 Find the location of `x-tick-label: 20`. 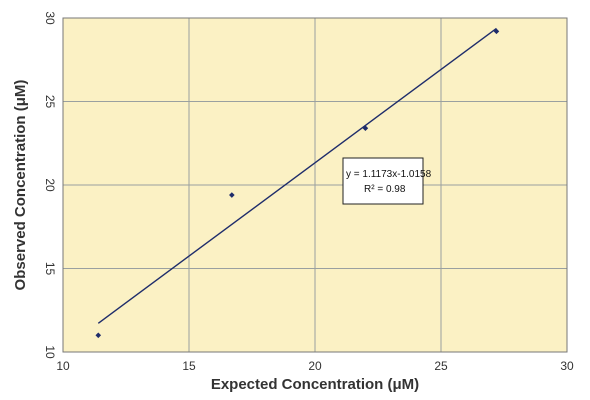

x-tick-label: 20 is located at coordinates (315, 366).